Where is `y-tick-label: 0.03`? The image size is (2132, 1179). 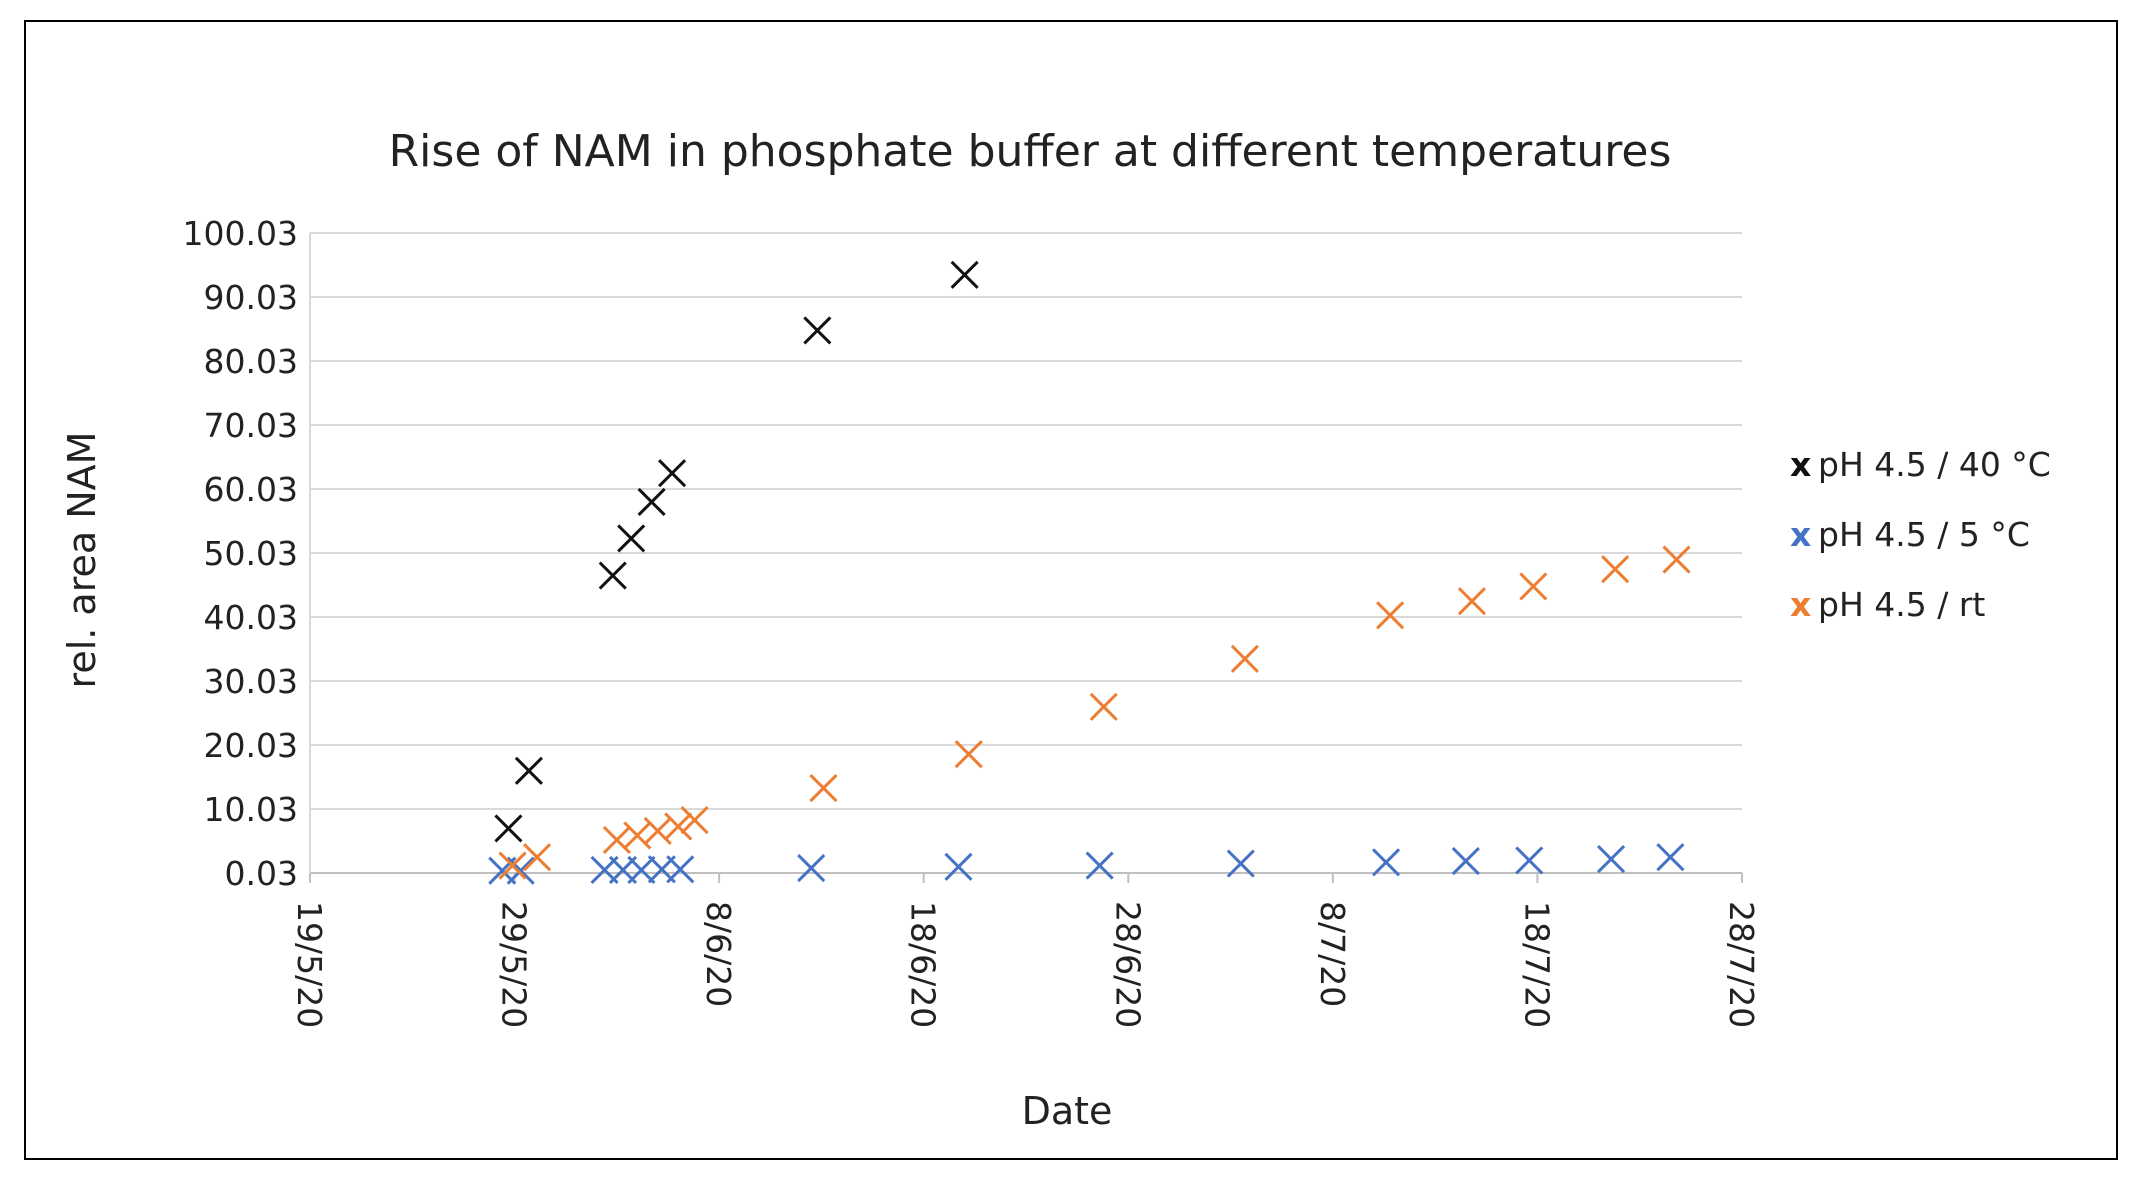
y-tick-label: 0.03 is located at coordinates (261, 873).